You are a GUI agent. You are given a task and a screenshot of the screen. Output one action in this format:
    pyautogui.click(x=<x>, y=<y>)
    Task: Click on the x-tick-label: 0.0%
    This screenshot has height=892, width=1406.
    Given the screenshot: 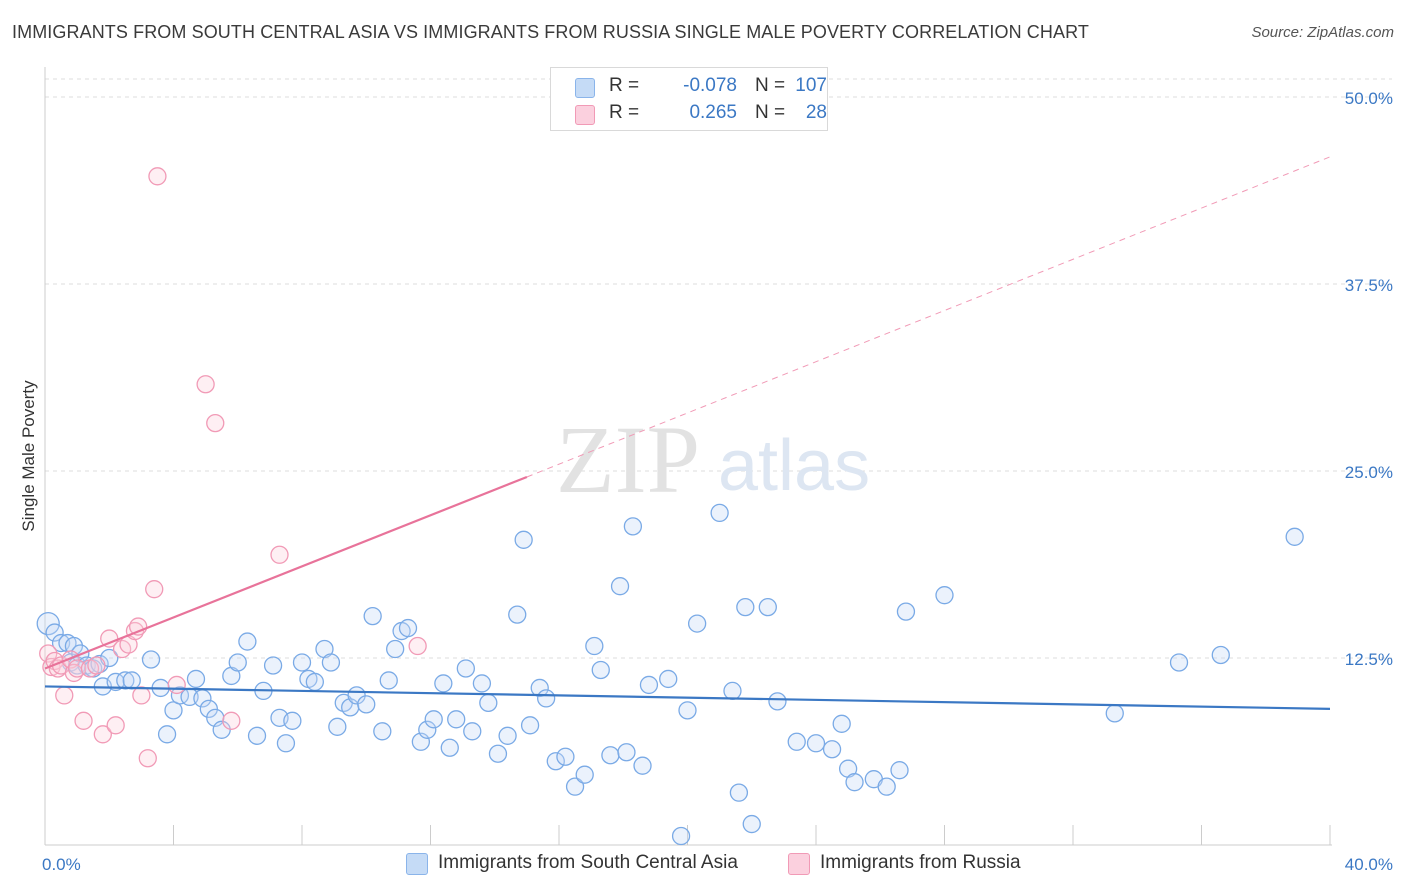 What is the action you would take?
    pyautogui.click(x=61, y=864)
    